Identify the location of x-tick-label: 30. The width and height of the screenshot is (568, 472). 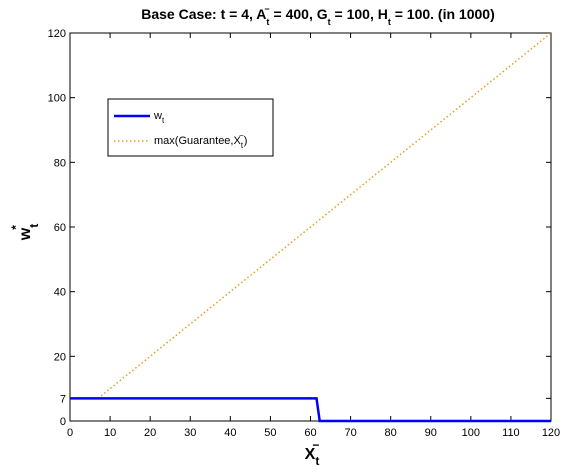
(190, 433).